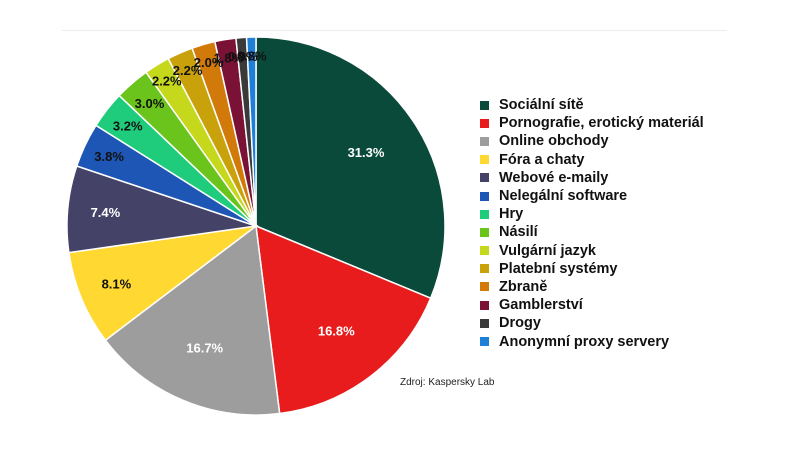  Describe the element at coordinates (541, 305) in the screenshot. I see `legend-label: Gamblerství` at that location.